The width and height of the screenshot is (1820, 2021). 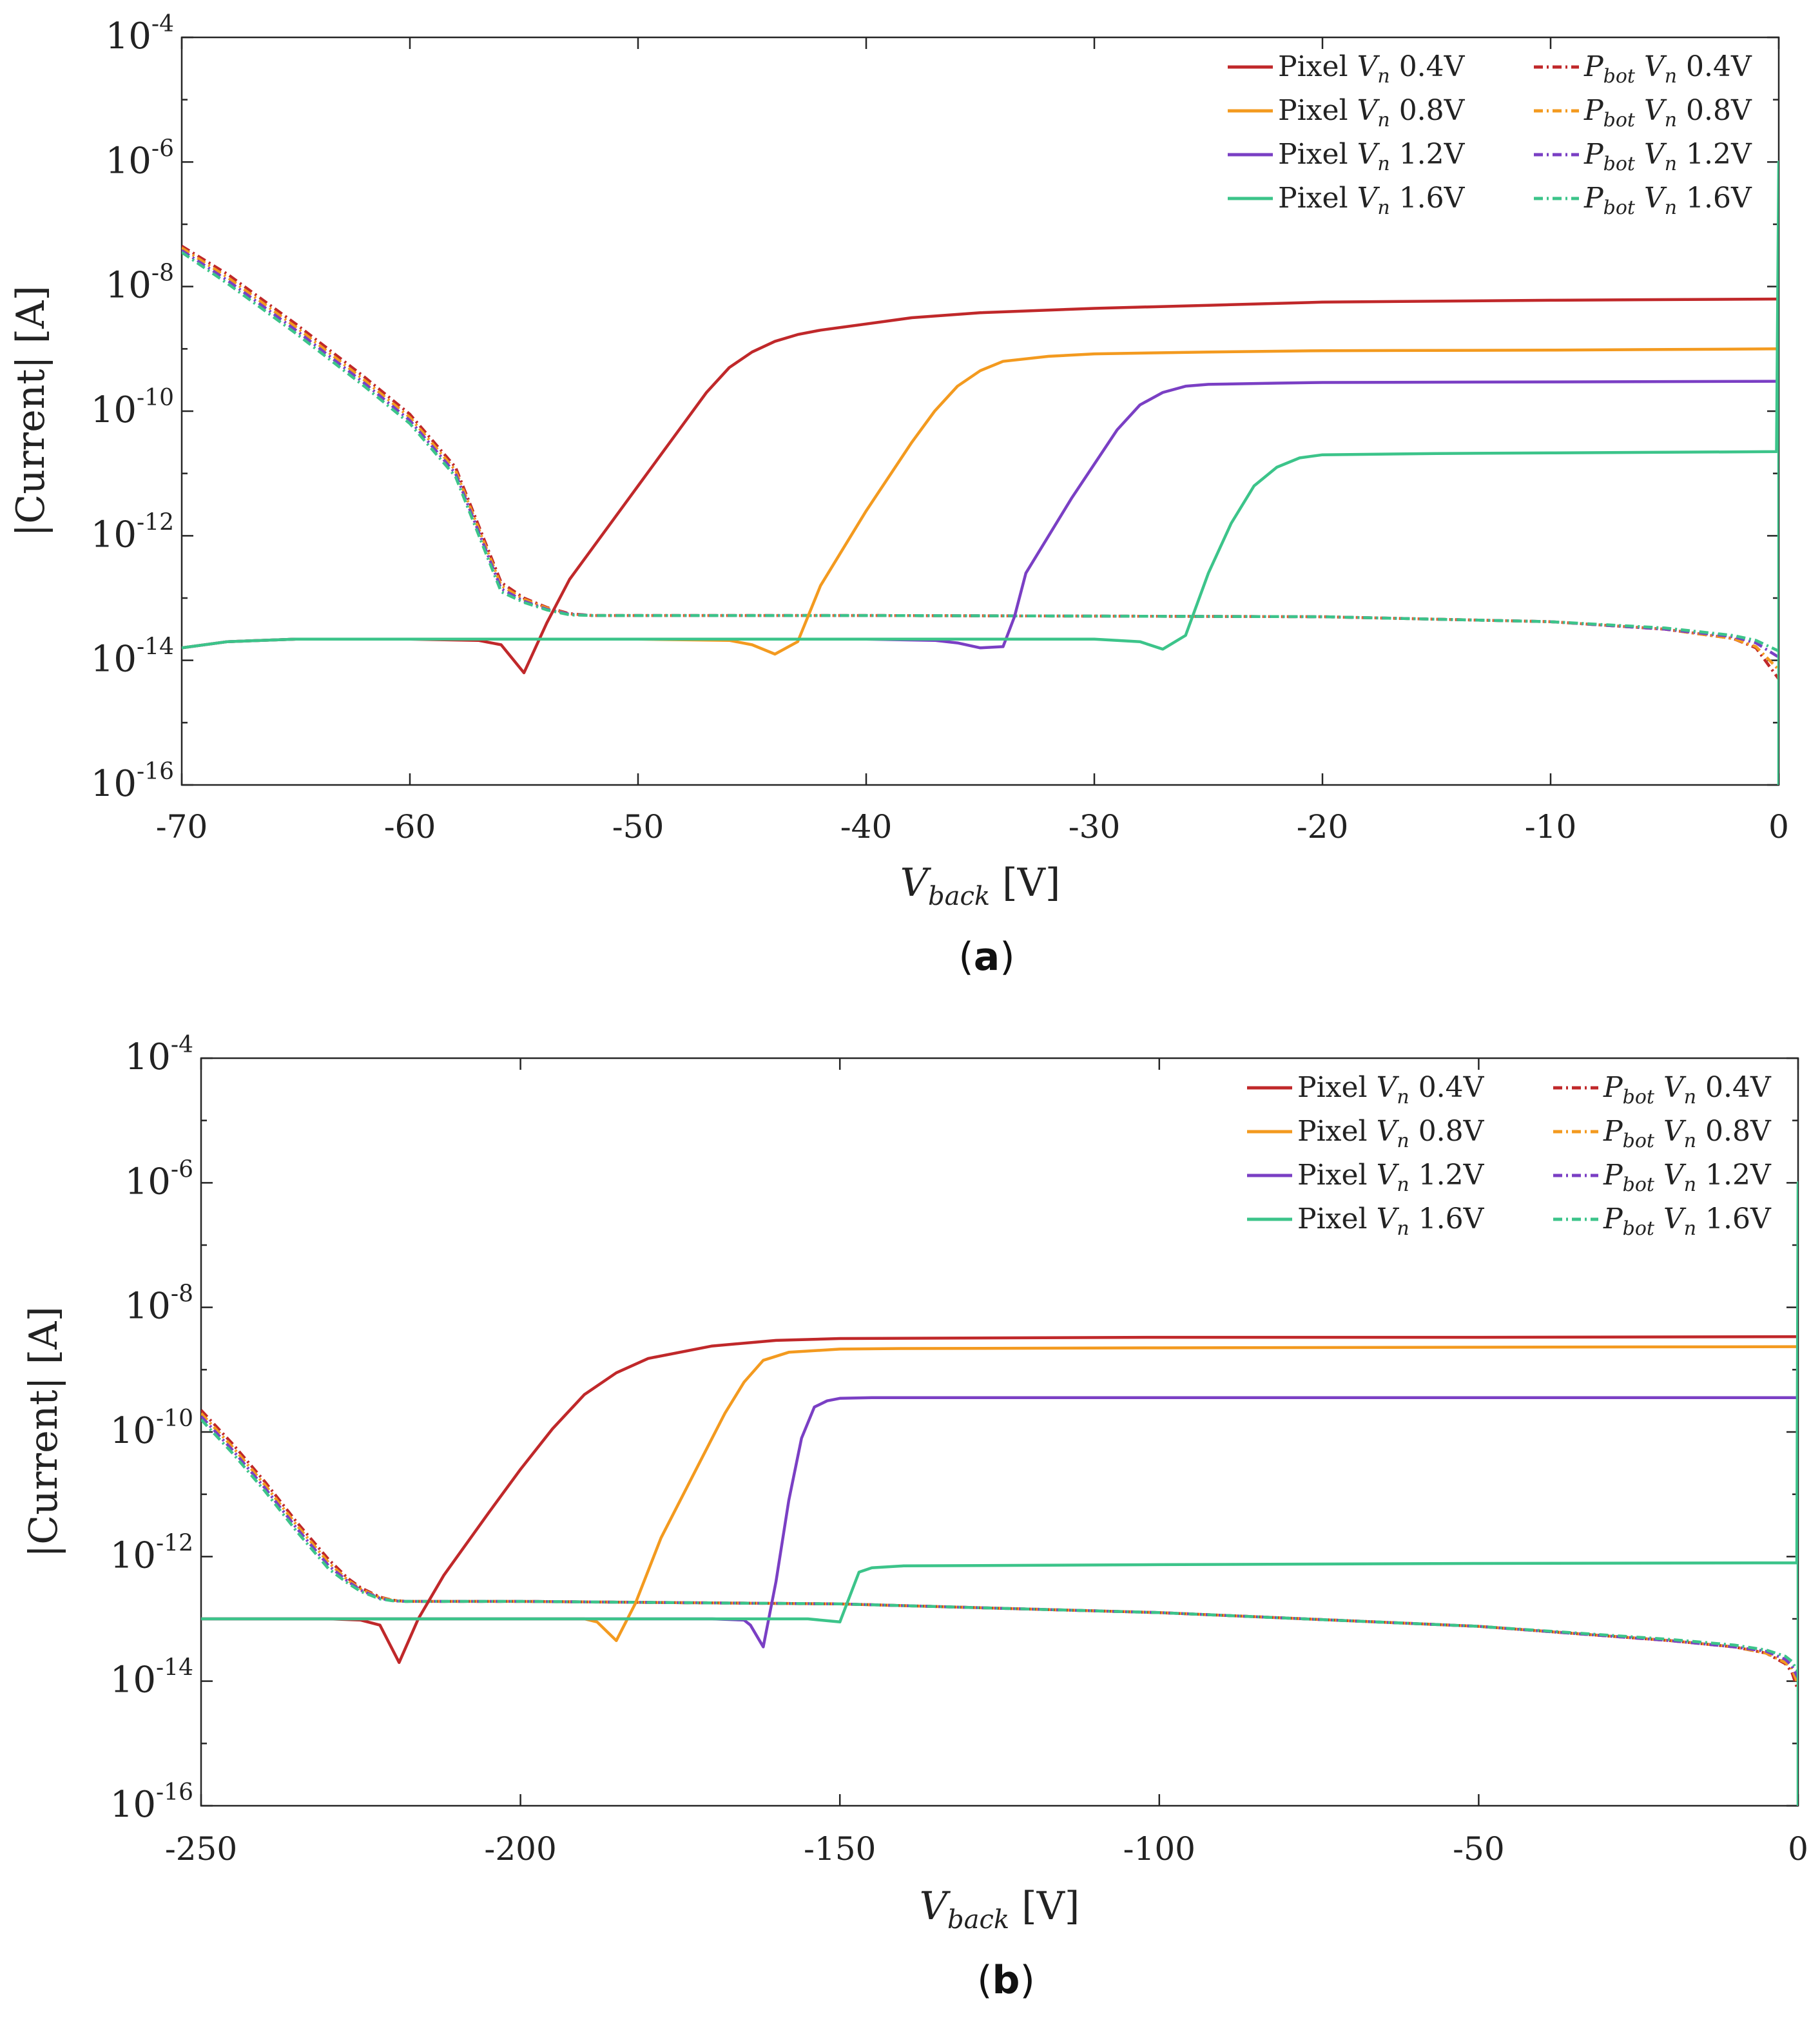 What do you see at coordinates (520, 1849) in the screenshot?
I see `x-tick-label: -200` at bounding box center [520, 1849].